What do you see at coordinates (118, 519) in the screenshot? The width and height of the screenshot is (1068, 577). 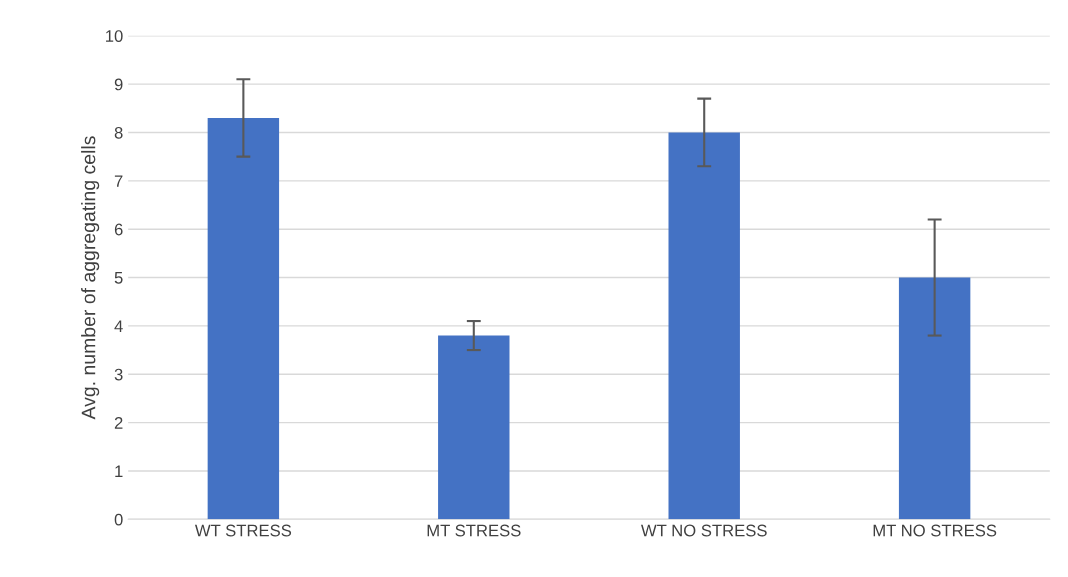 I see `y-tick-label: 0` at bounding box center [118, 519].